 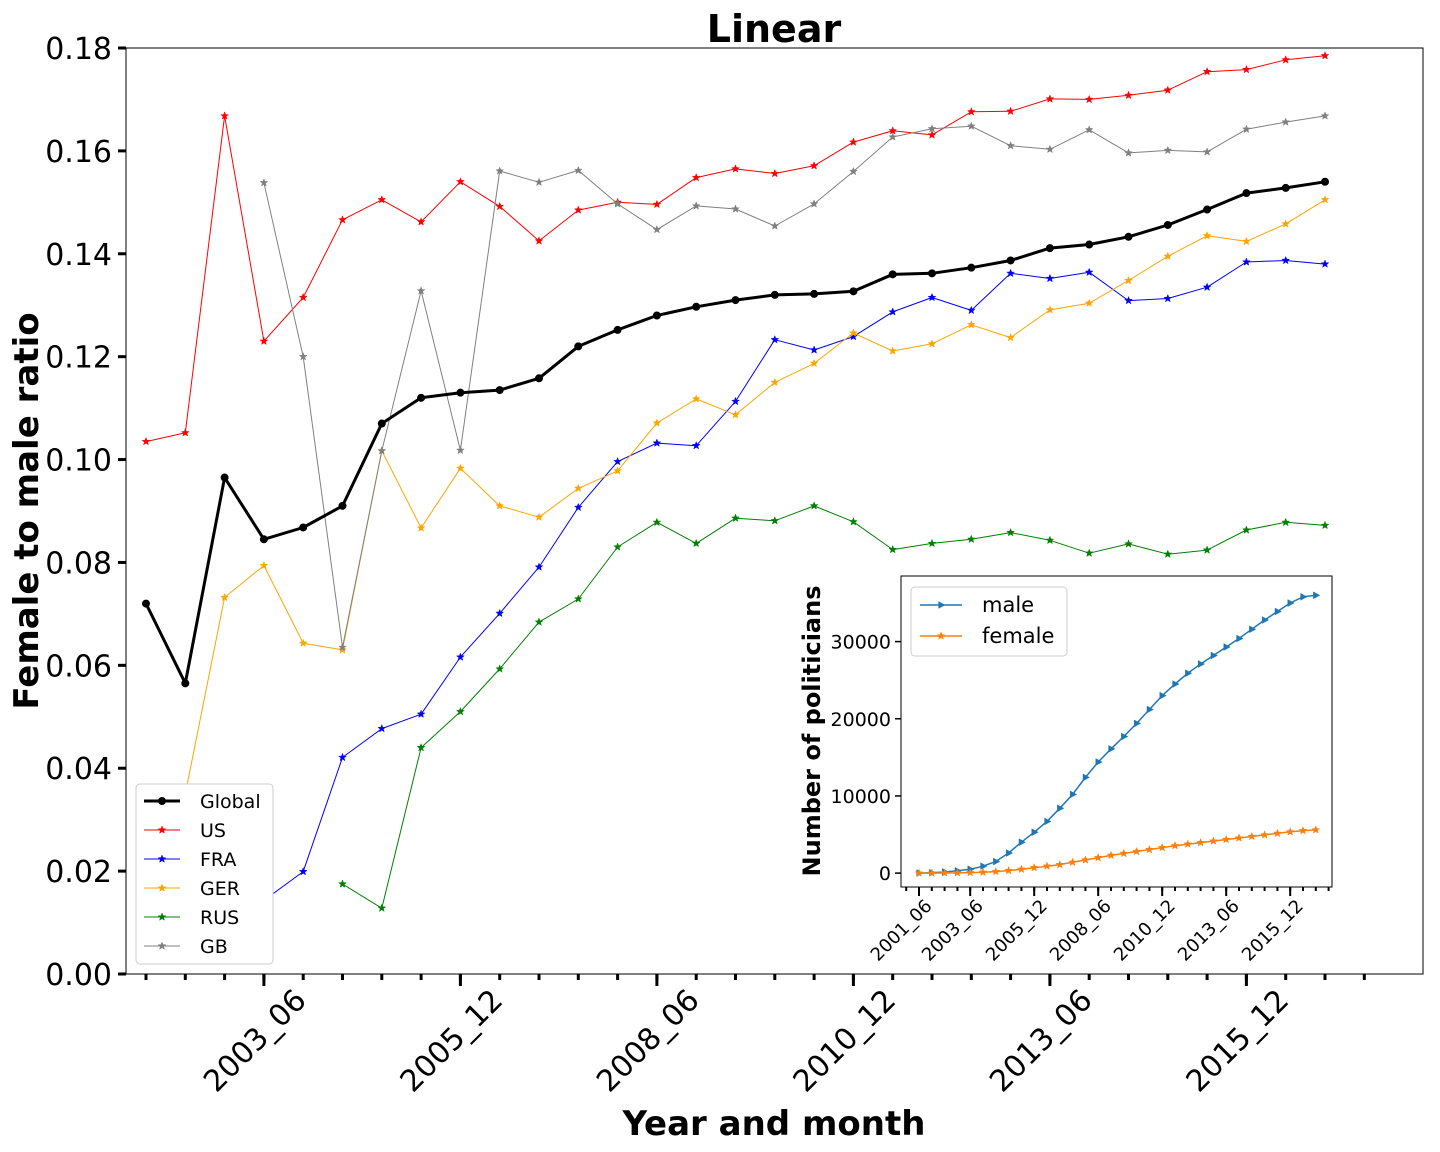 I want to click on main-legend: Global US FRA GER RUS GB, so click(x=204, y=874).